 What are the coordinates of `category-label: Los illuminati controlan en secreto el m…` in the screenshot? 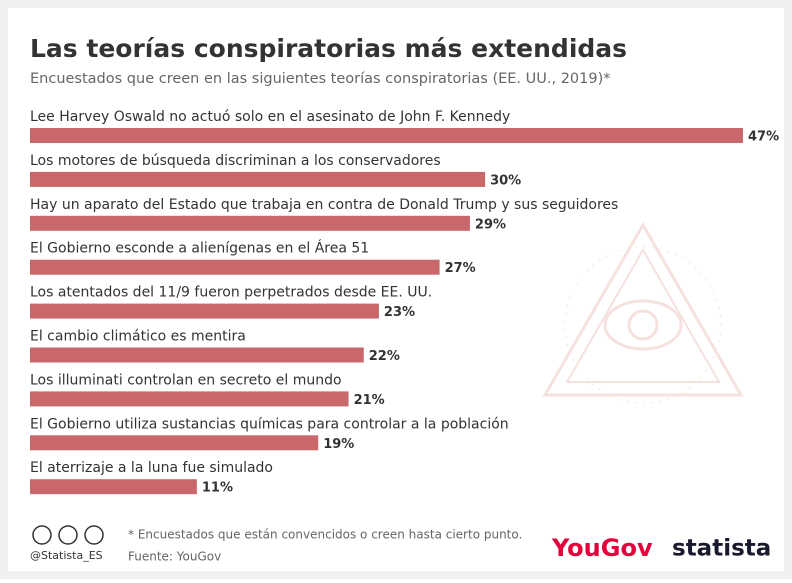 It's located at (186, 380).